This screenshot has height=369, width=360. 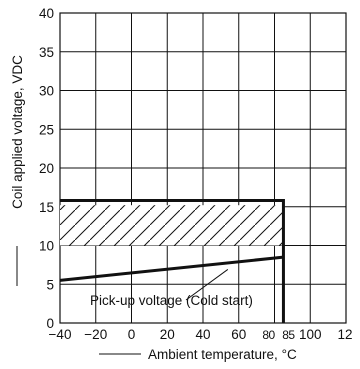 What do you see at coordinates (95, 334) in the screenshot?
I see `x-tick-label: −20` at bounding box center [95, 334].